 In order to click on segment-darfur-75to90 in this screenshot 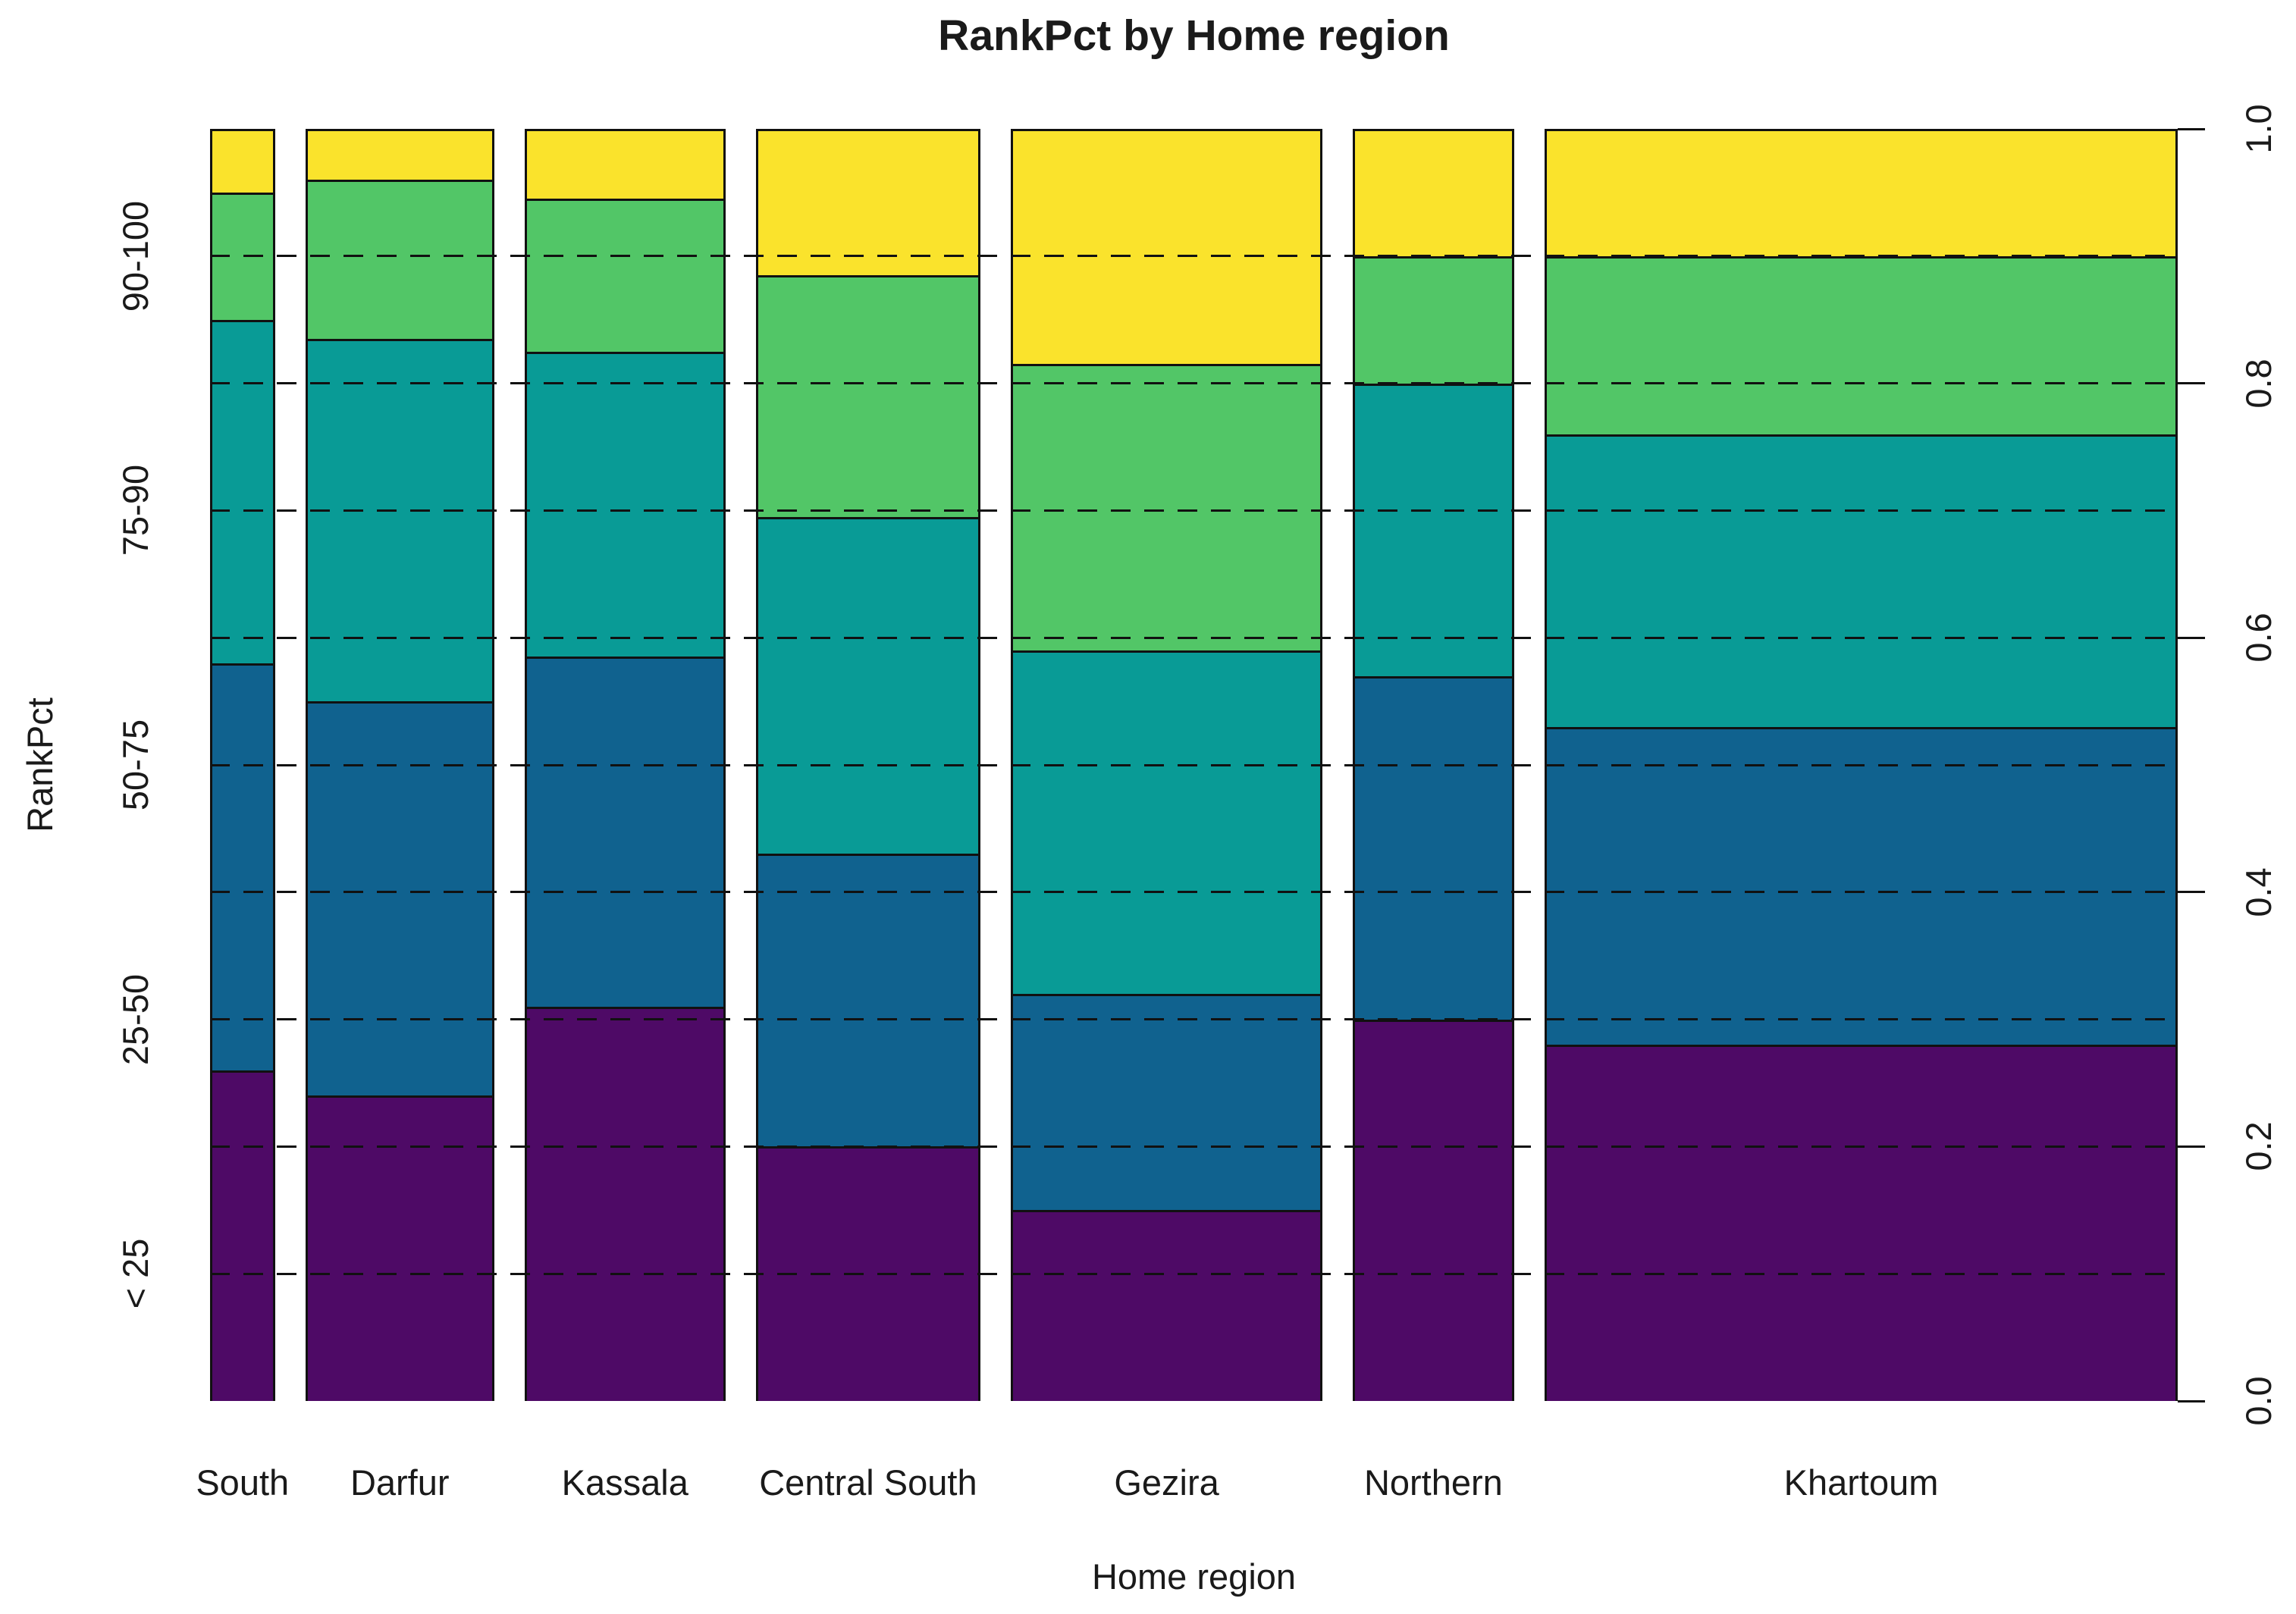, I will do `click(399, 259)`.